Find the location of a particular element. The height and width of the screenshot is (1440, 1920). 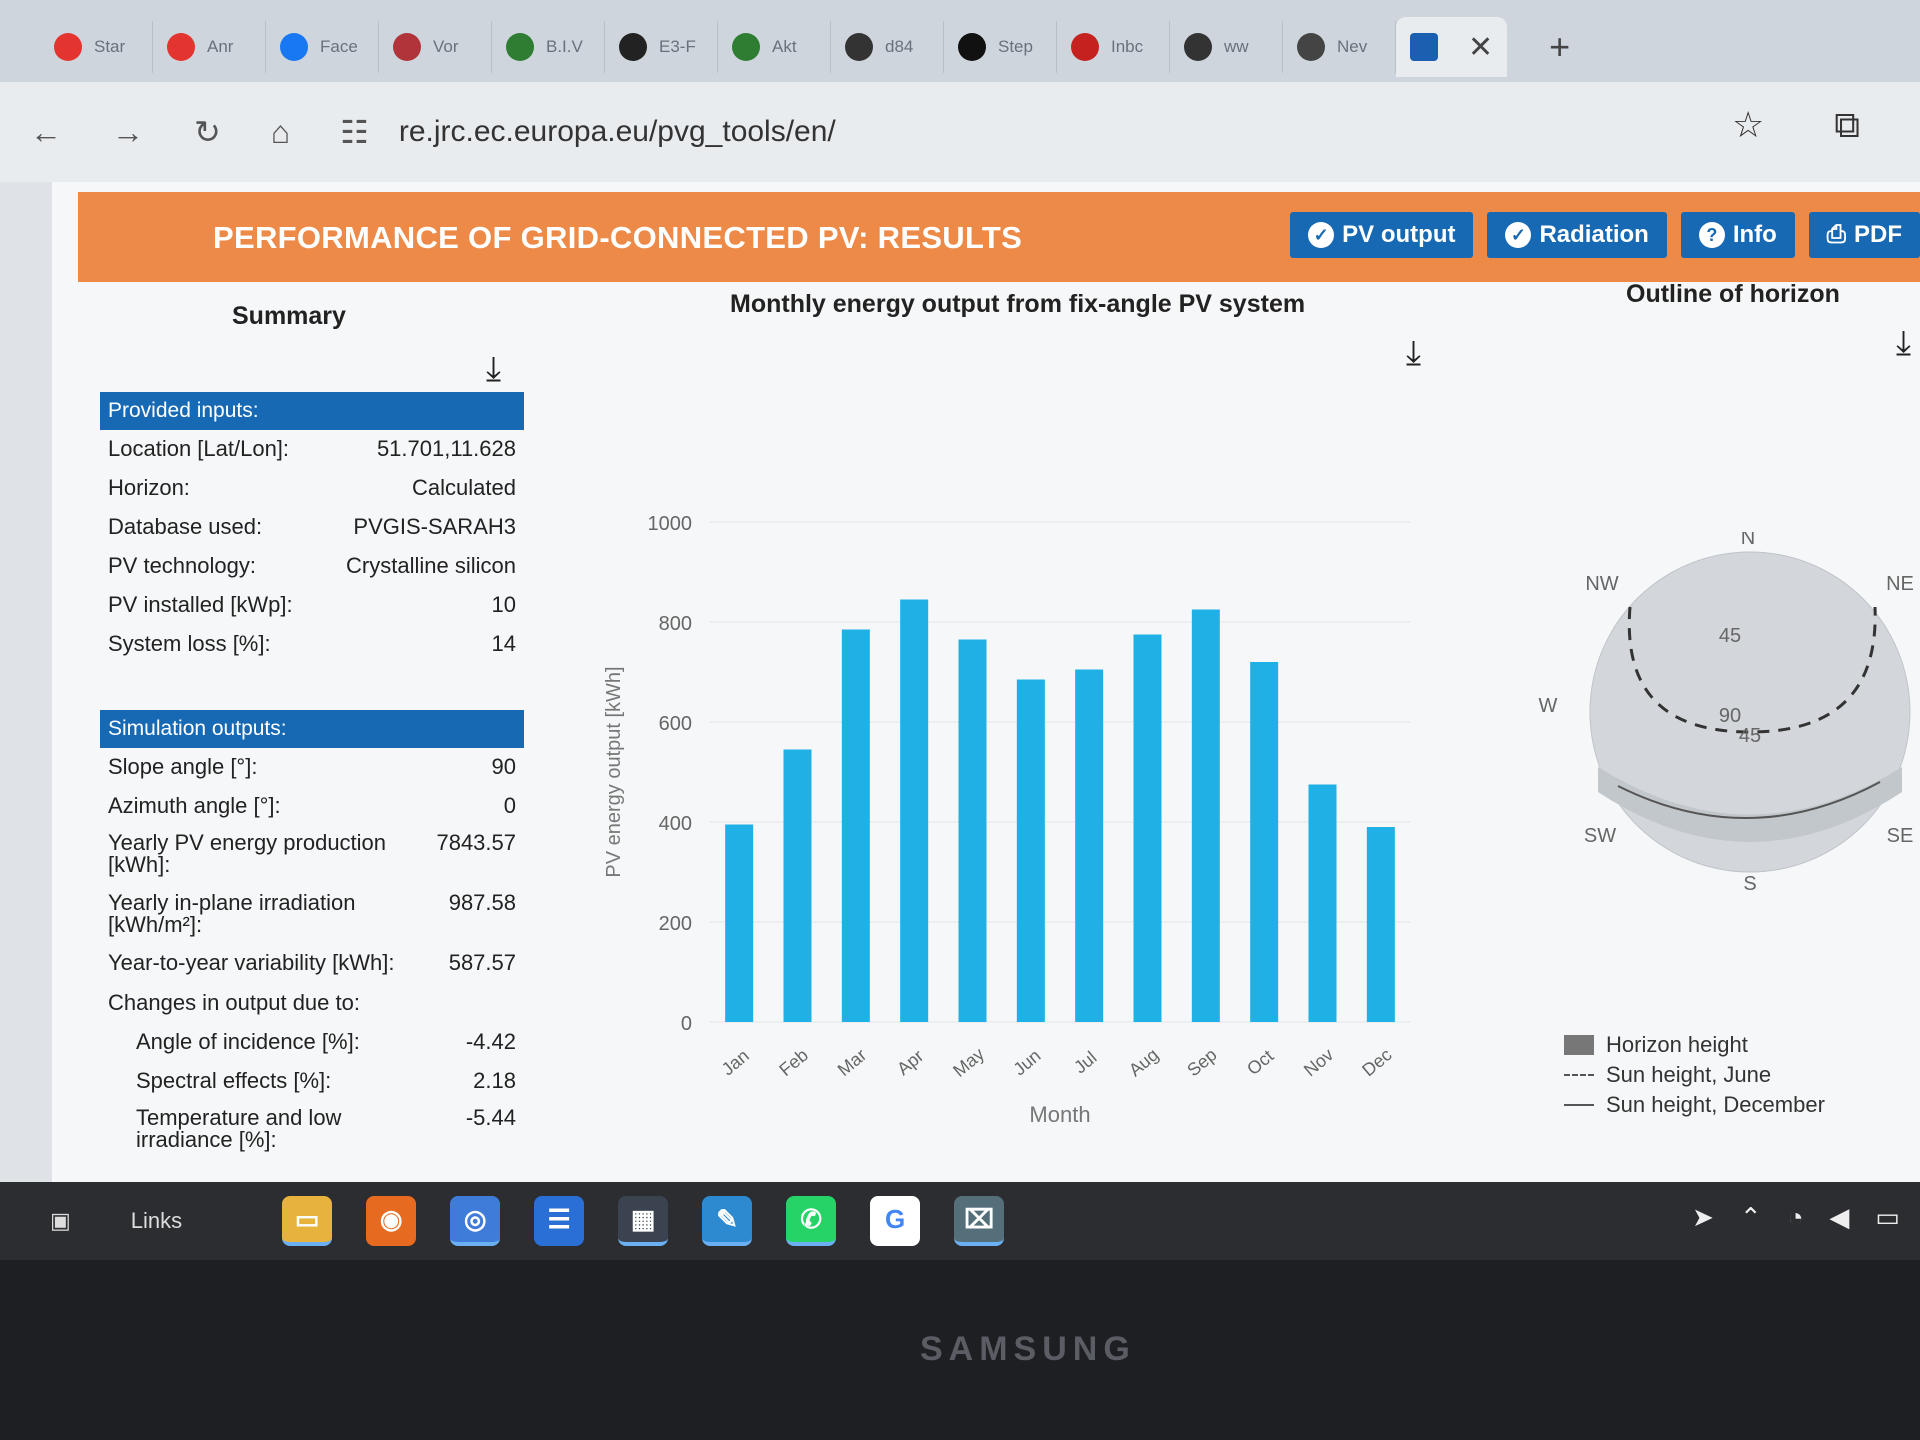

pdf-label: PDF is located at coordinates (1878, 234).